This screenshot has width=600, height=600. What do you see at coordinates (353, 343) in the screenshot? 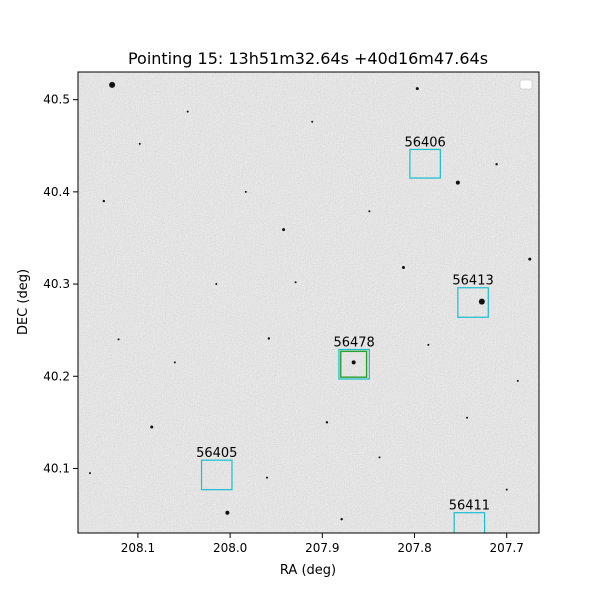
I see `region-label: 56478` at bounding box center [353, 343].